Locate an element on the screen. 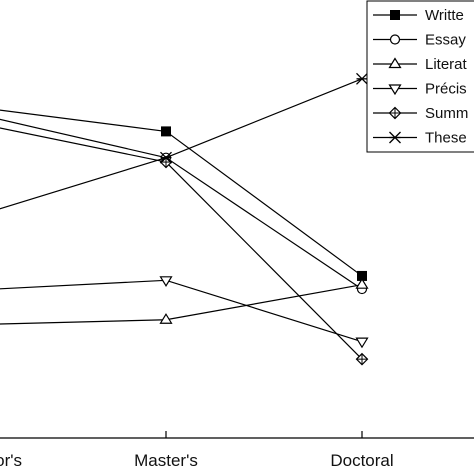 The image size is (474, 474). legend-label: Writte is located at coordinates (444, 15).